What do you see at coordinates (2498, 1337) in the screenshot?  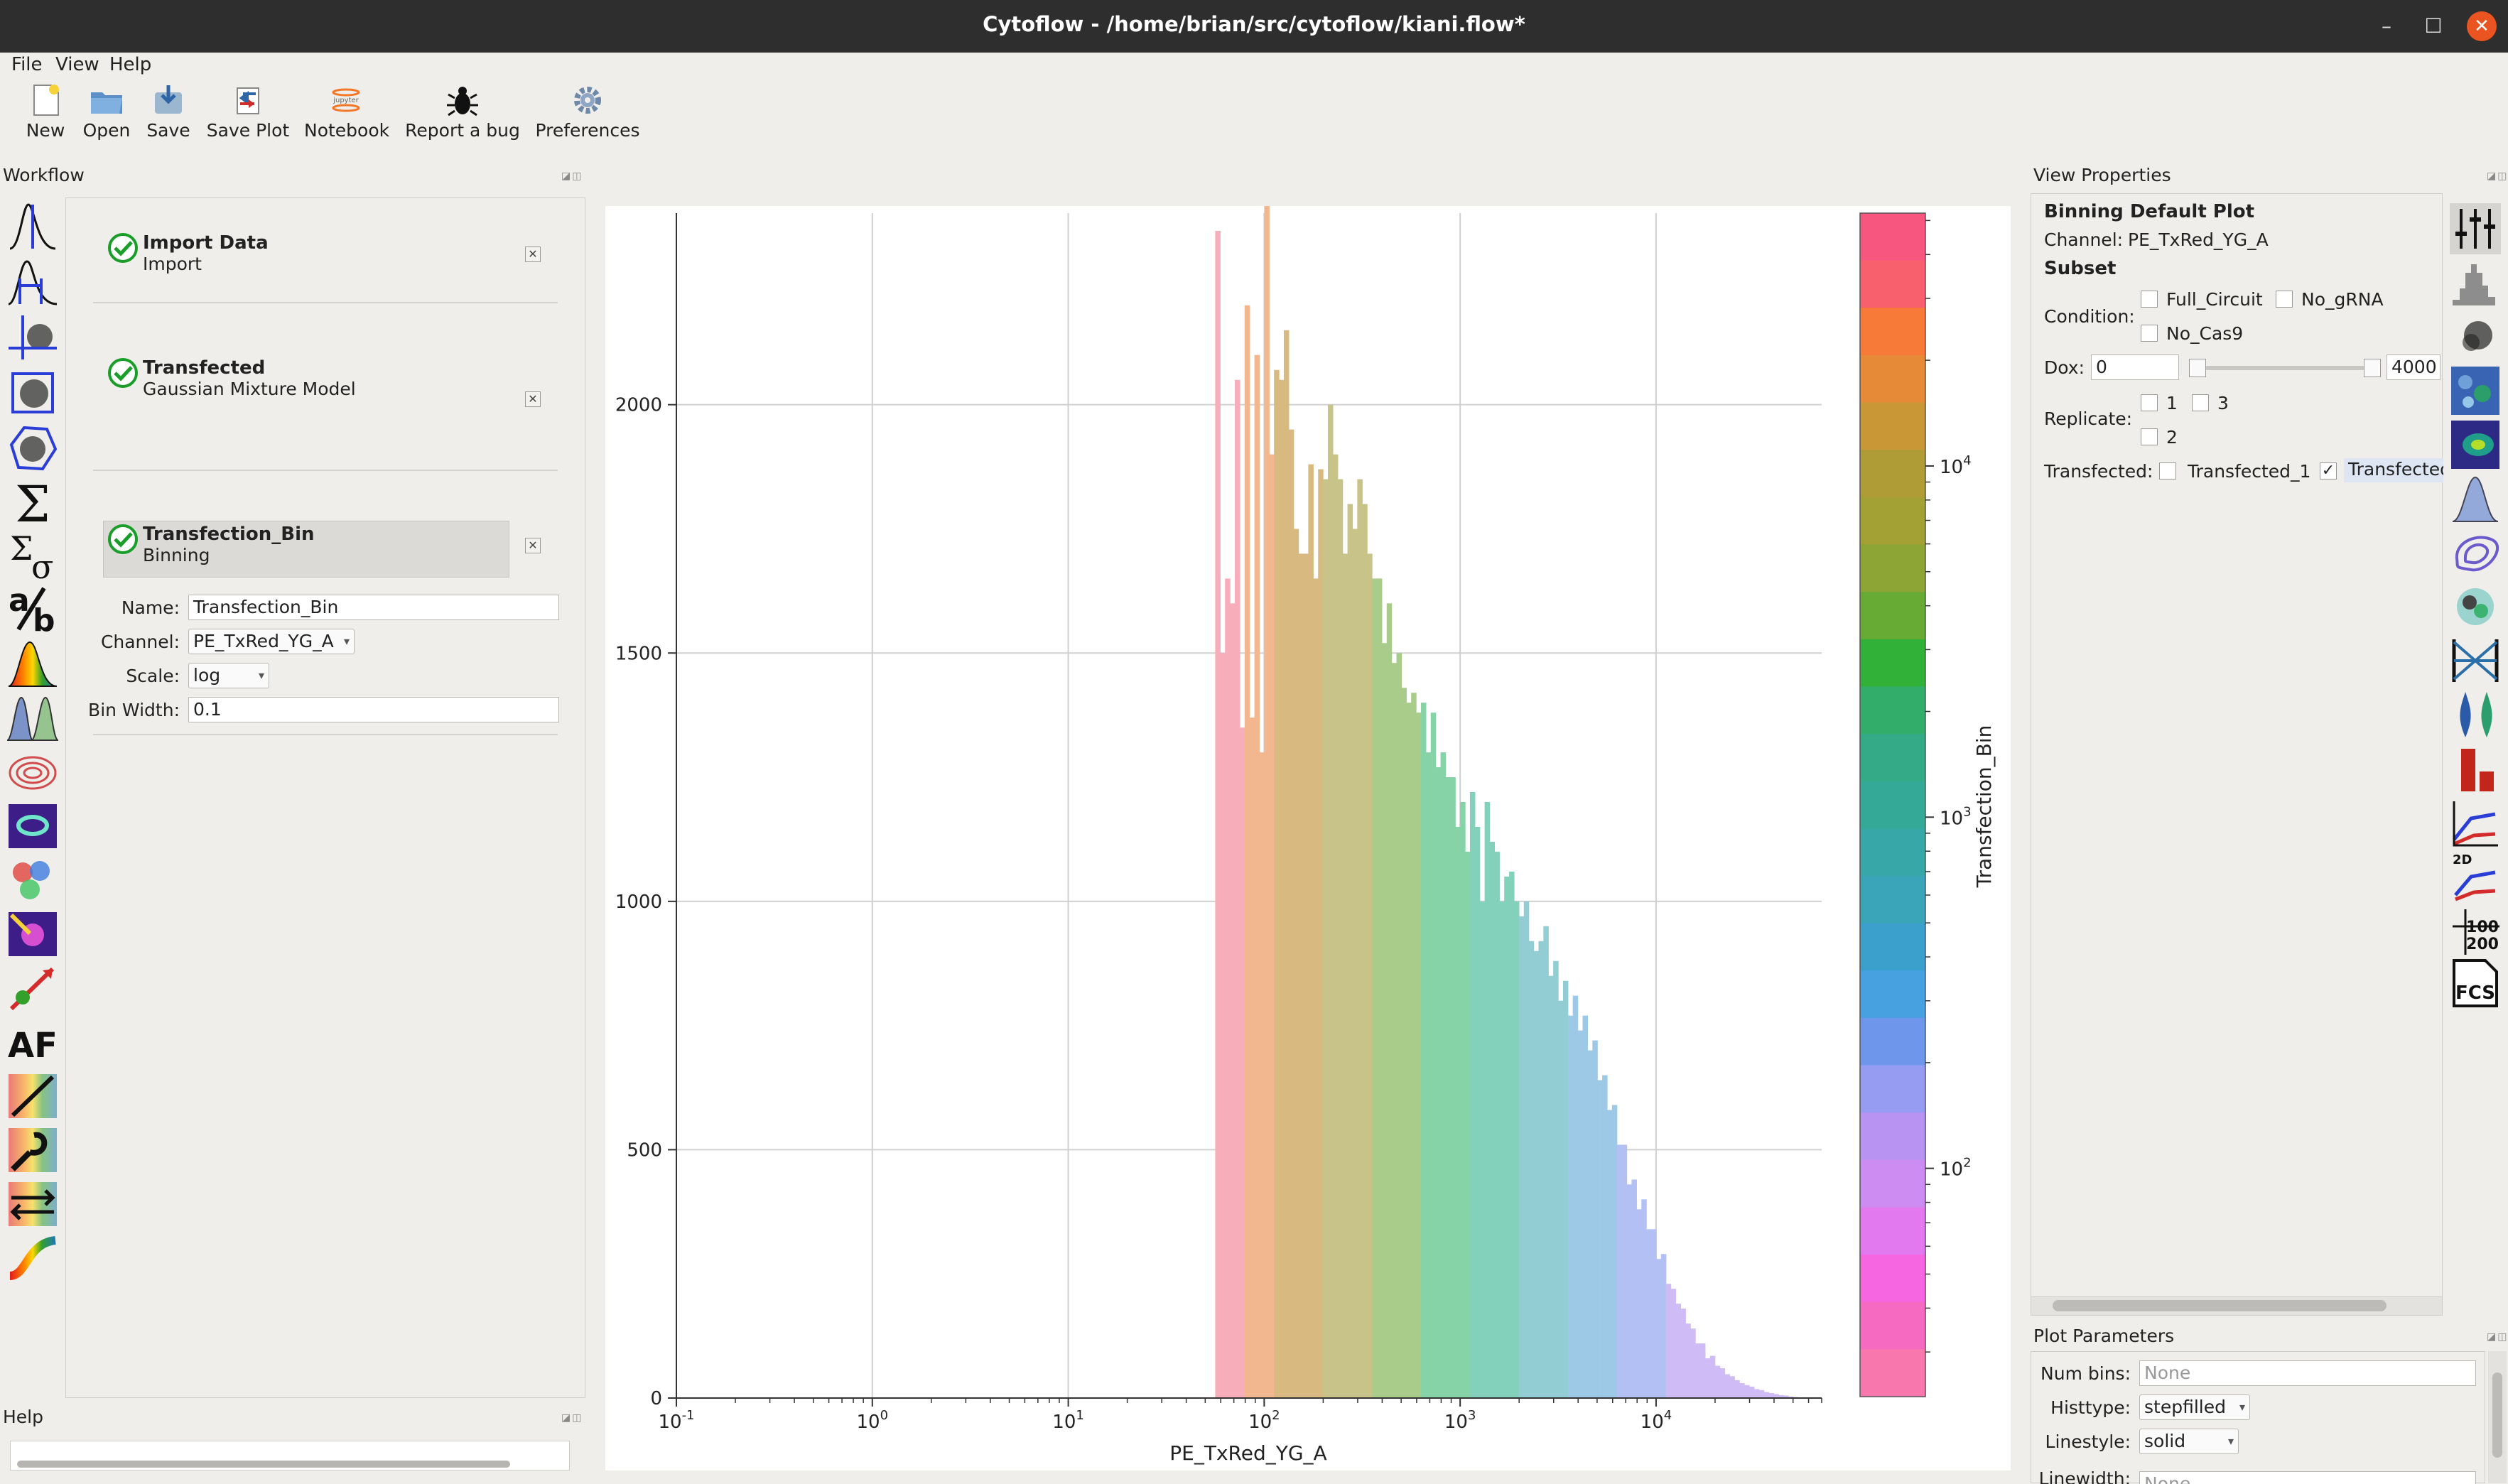 I see `plot-parameters-controls: ◪◫` at bounding box center [2498, 1337].